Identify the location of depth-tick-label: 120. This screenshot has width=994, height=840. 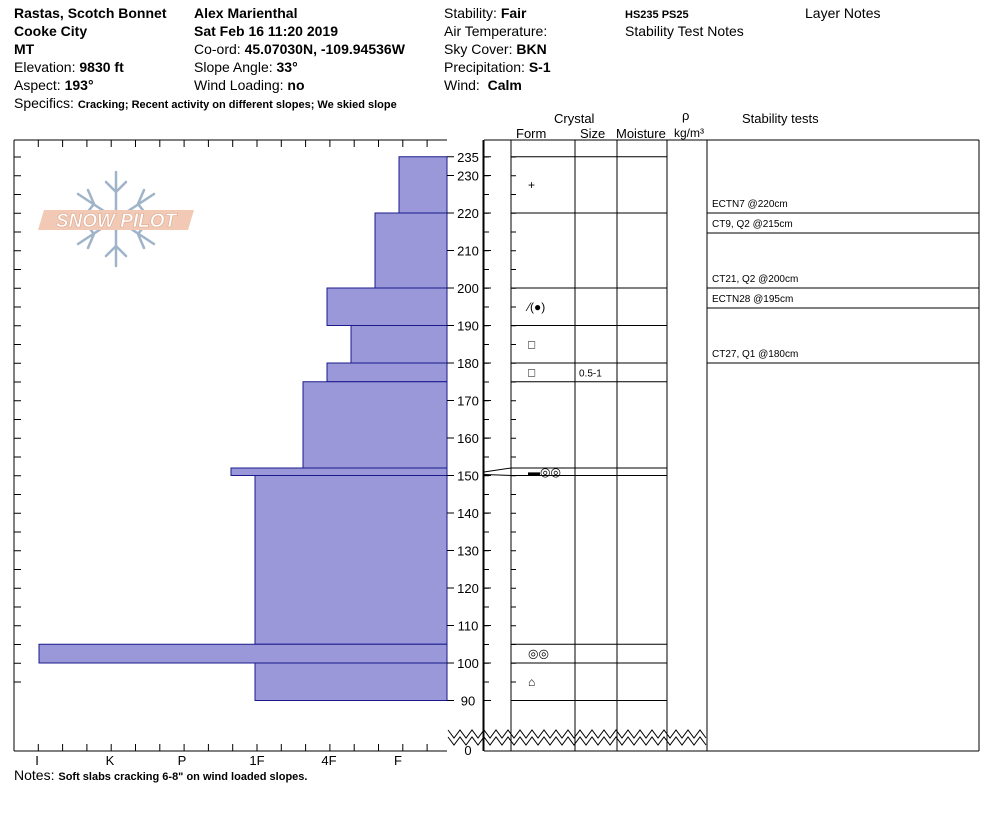
(468, 588).